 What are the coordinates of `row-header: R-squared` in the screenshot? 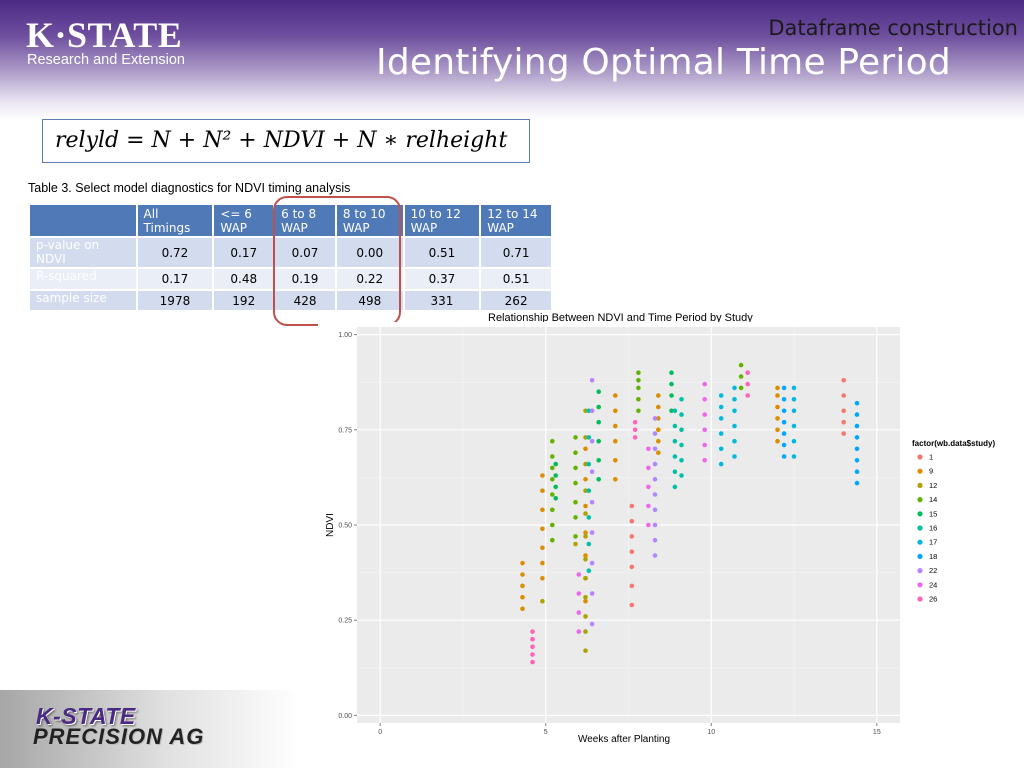 It's located at (83, 279).